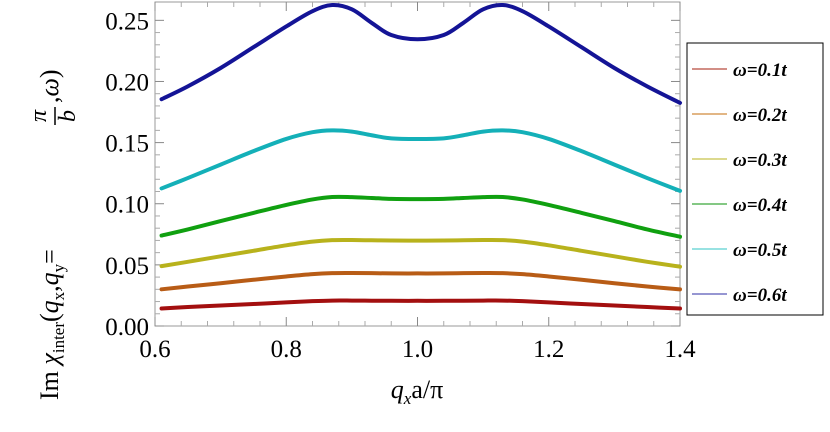 The width and height of the screenshot is (830, 432). What do you see at coordinates (760, 250) in the screenshot?
I see `legend-label: ω=0.5t` at bounding box center [760, 250].